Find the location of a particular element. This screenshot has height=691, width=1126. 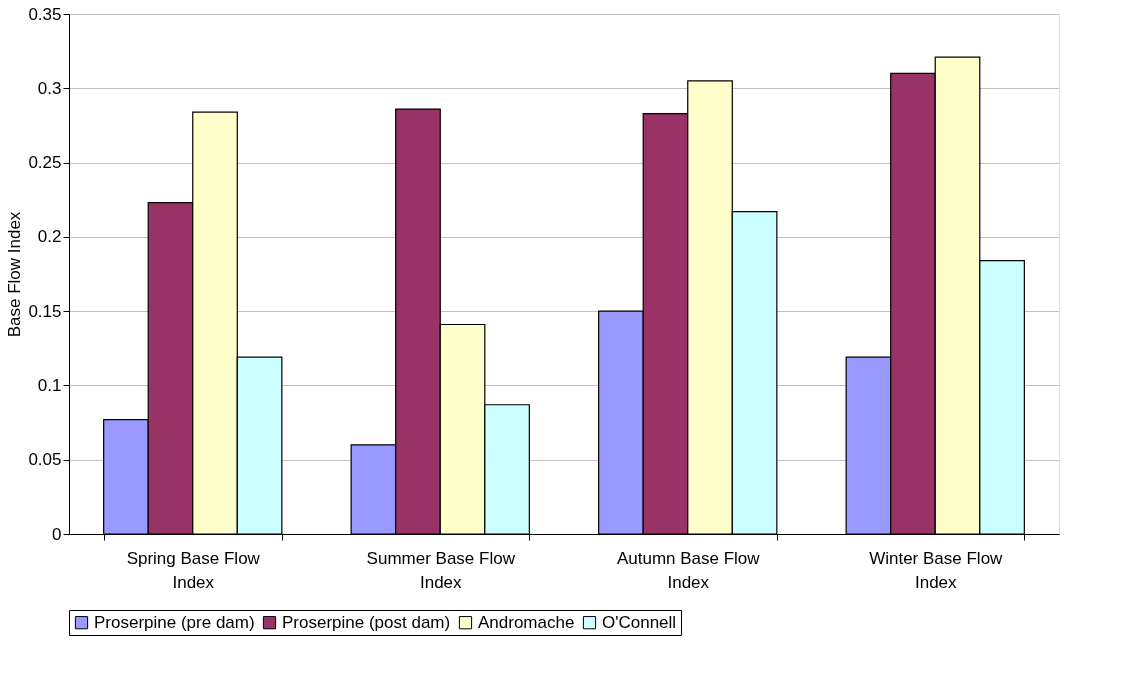

legend-label: O'Connell is located at coordinates (639, 622).